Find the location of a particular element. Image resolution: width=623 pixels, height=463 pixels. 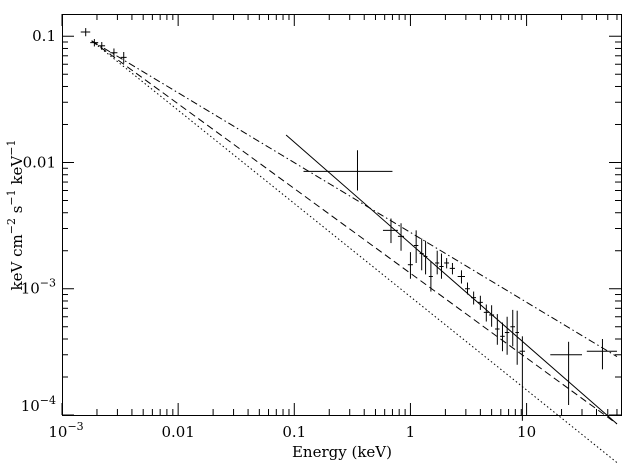

x-tick-label: 0.1 is located at coordinates (294, 432).